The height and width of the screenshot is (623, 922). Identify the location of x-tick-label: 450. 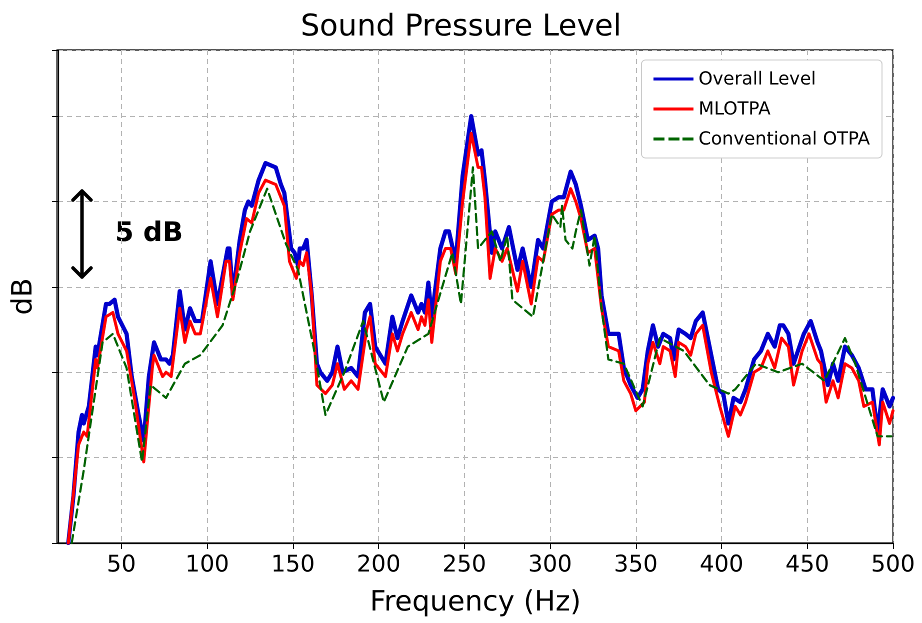
(807, 565).